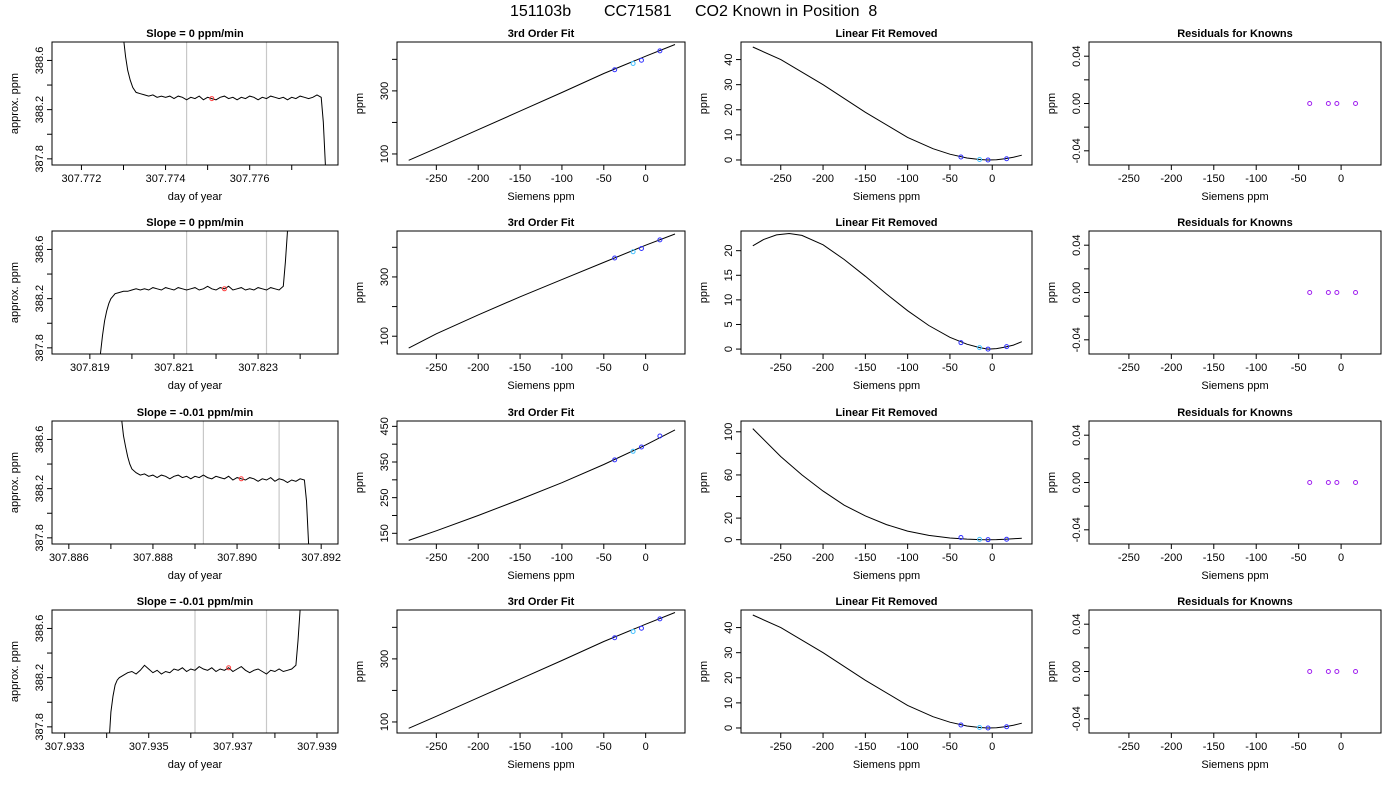  Describe the element at coordinates (233, 747) in the screenshot. I see `x-tick-label: 307.937` at that location.